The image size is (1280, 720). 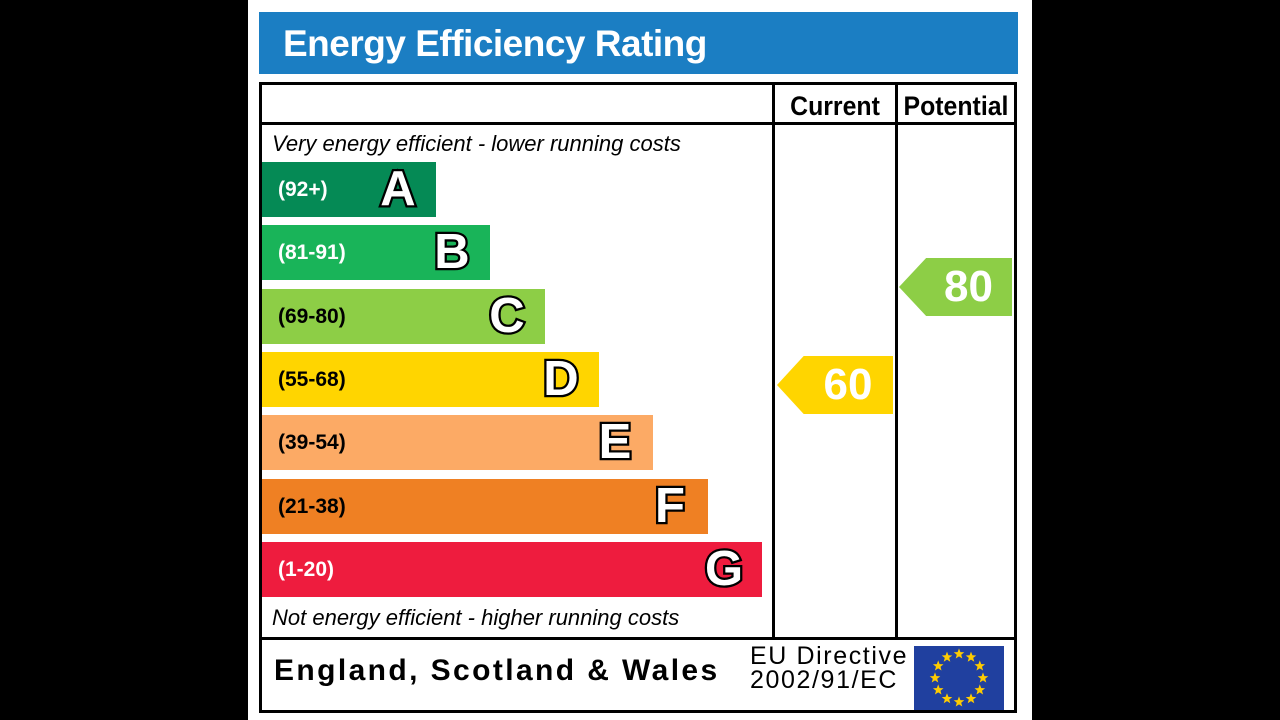 I want to click on svg-text: F, so click(x=670, y=506).